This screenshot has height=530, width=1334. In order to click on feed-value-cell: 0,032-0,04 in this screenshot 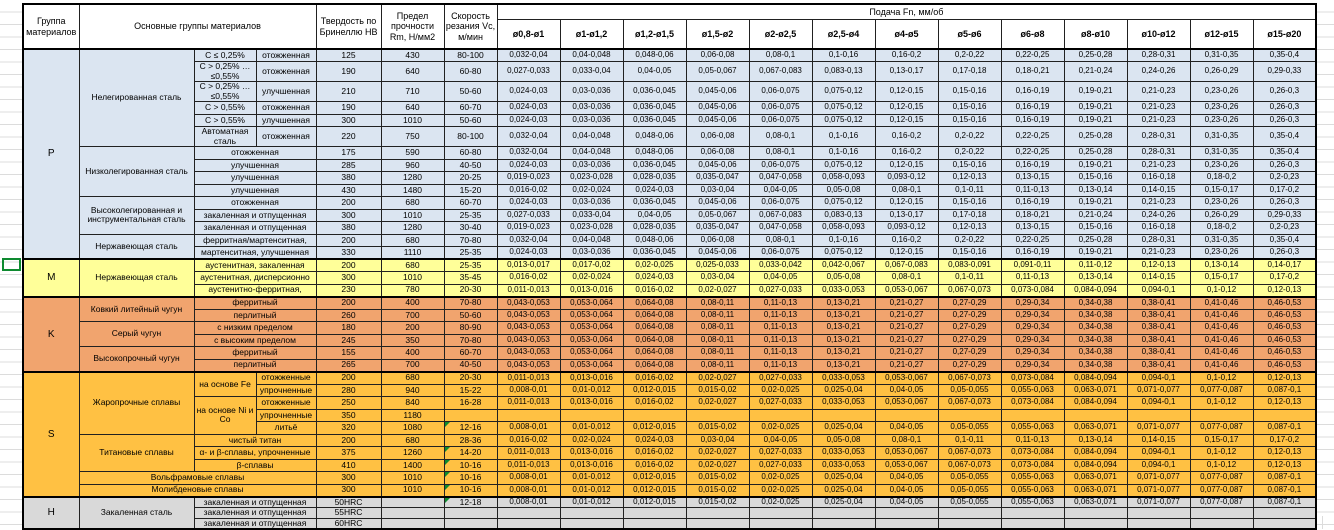, I will do `click(528, 137)`.